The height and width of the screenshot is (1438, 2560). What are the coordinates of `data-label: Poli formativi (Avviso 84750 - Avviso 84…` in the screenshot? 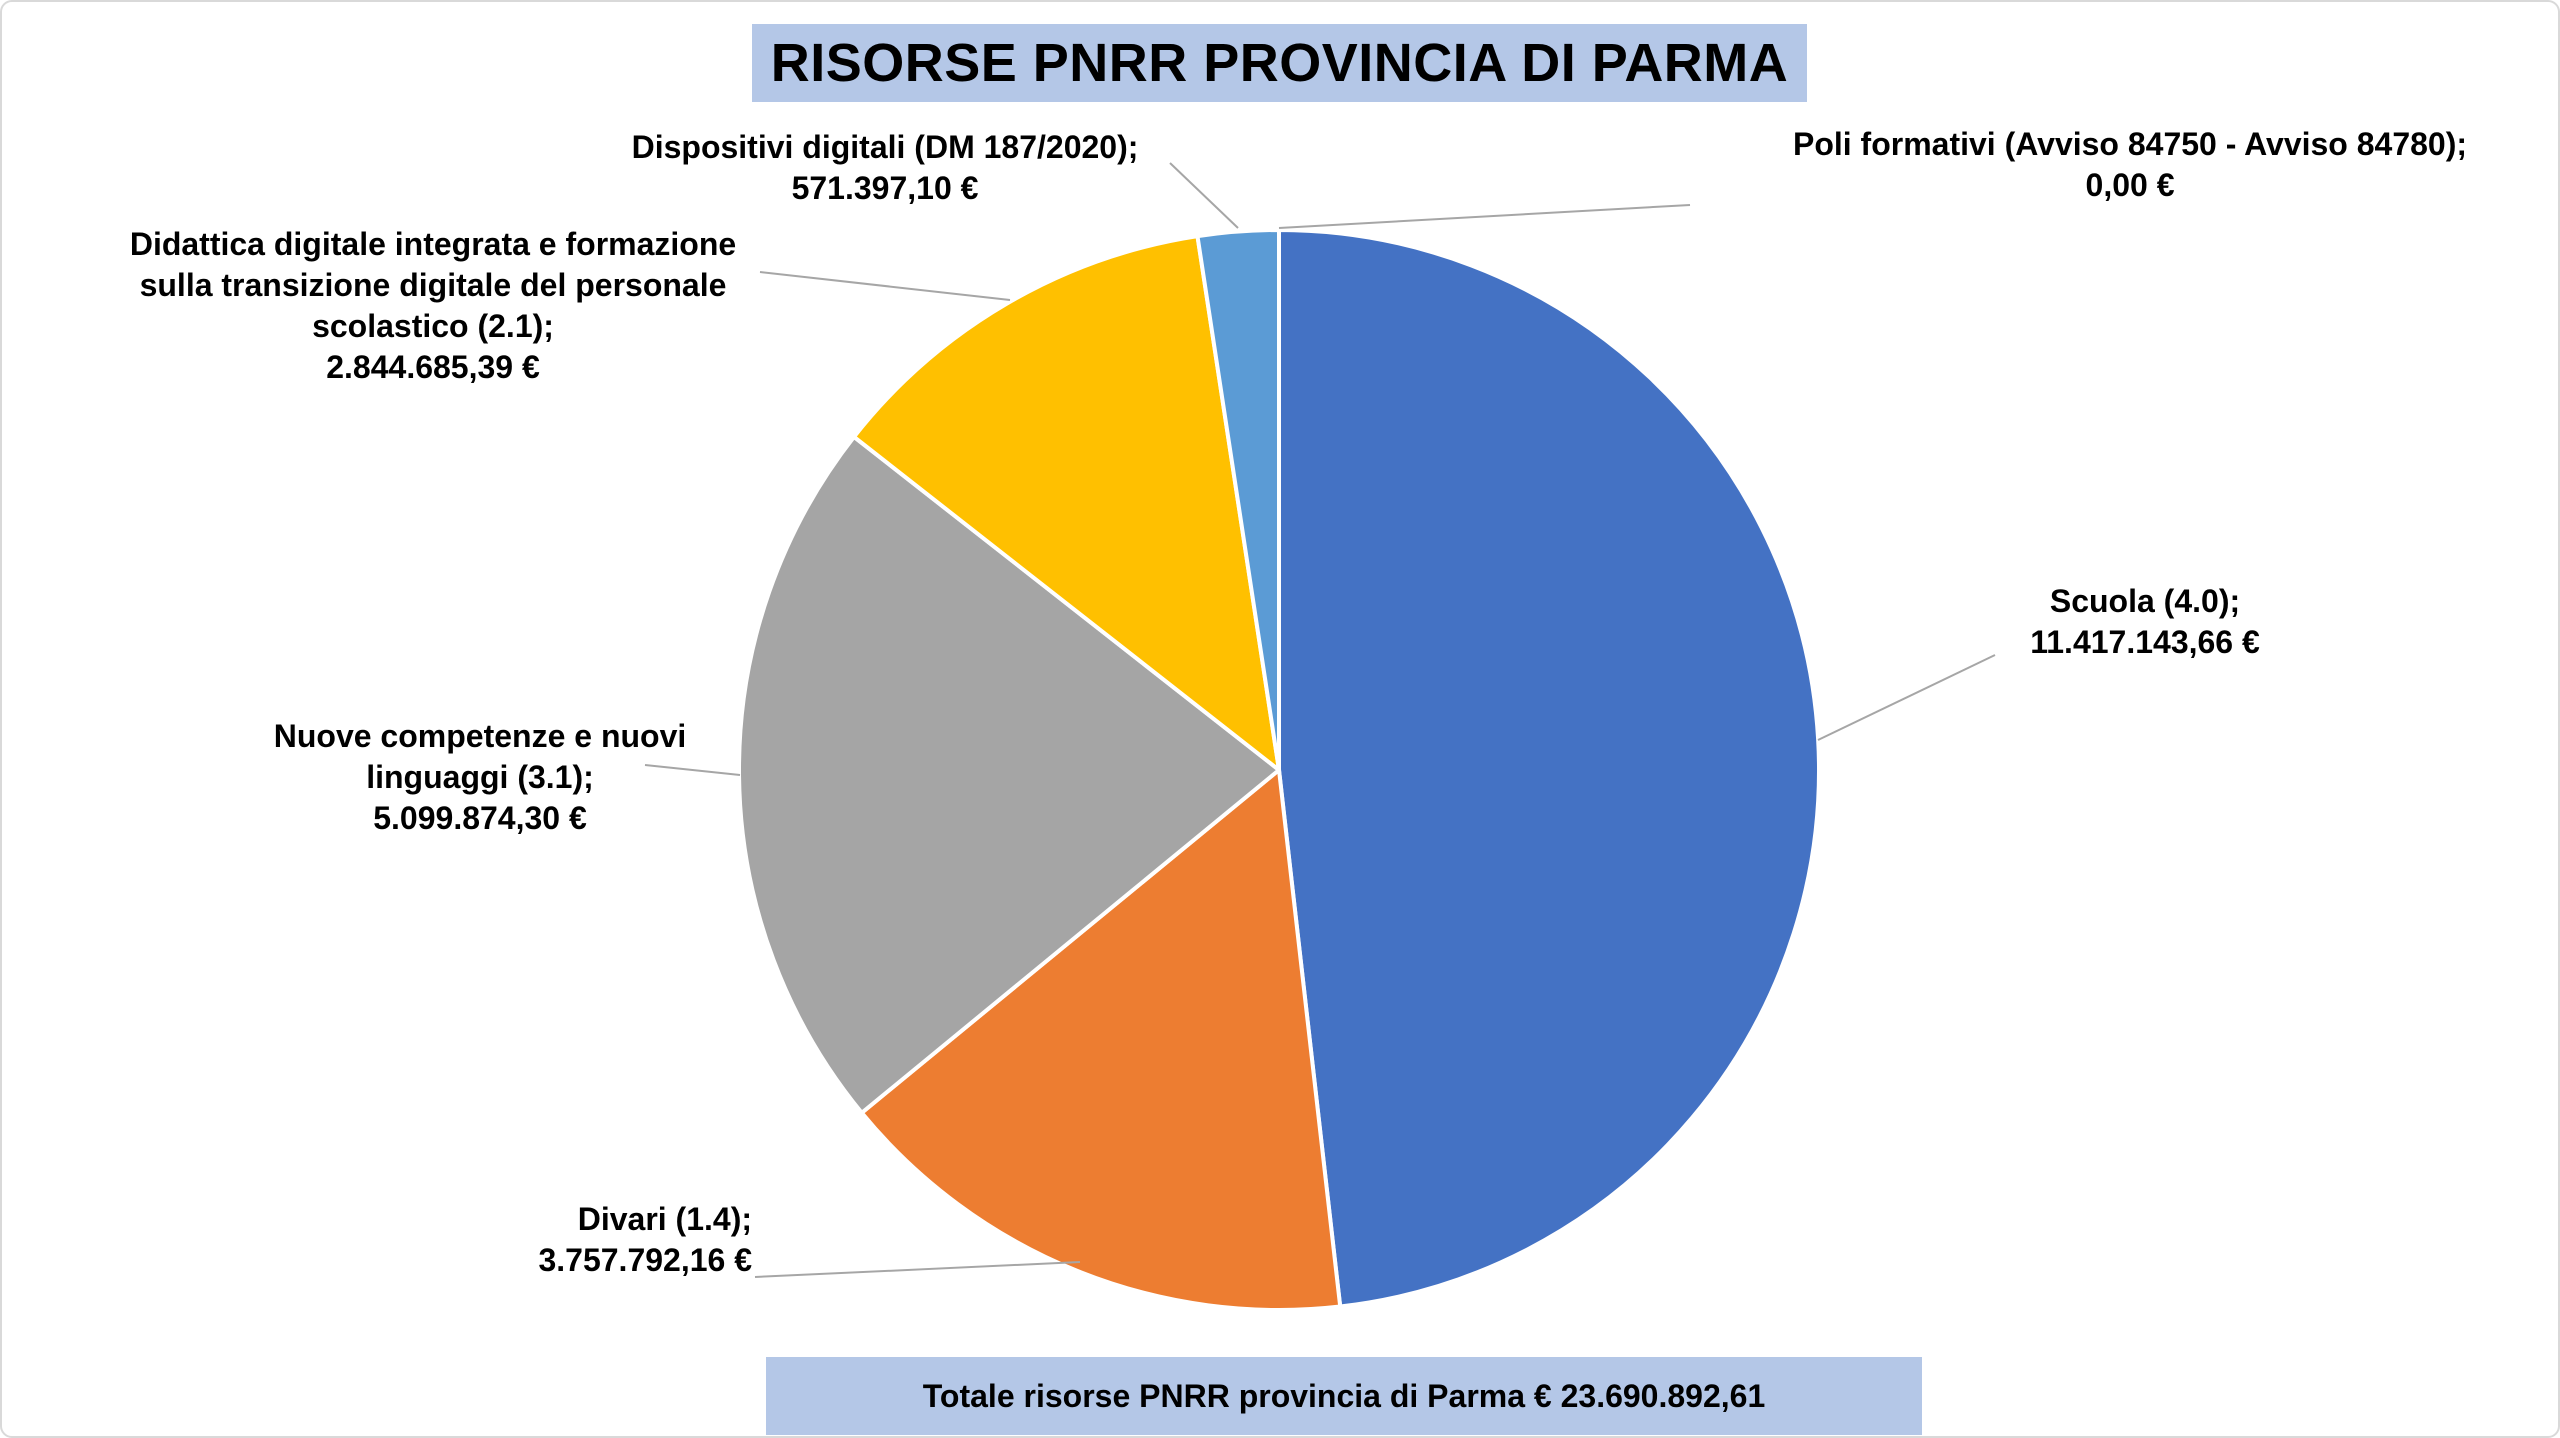 It's located at (2130, 164).